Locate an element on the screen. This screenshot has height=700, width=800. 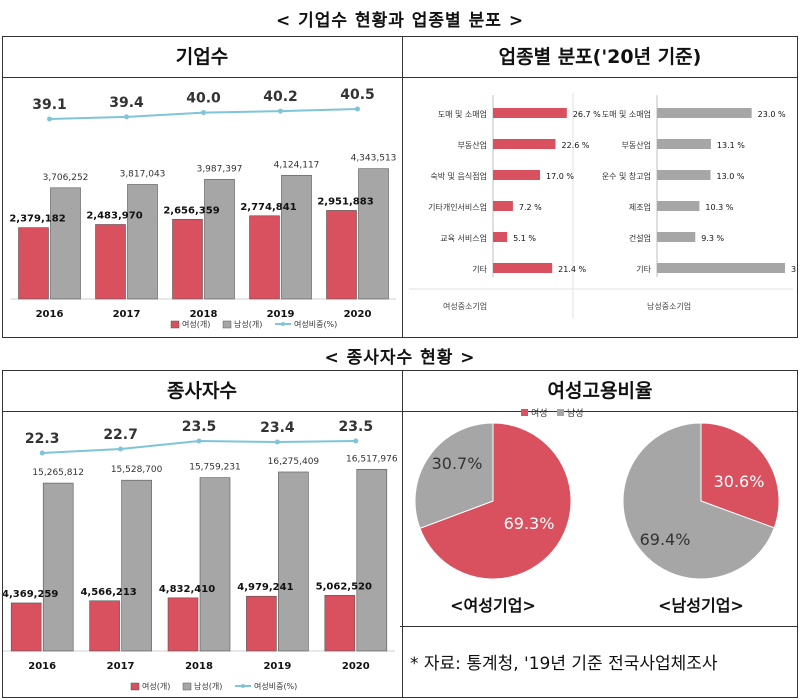
data-label-male: 4,124,117 is located at coordinates (297, 165).